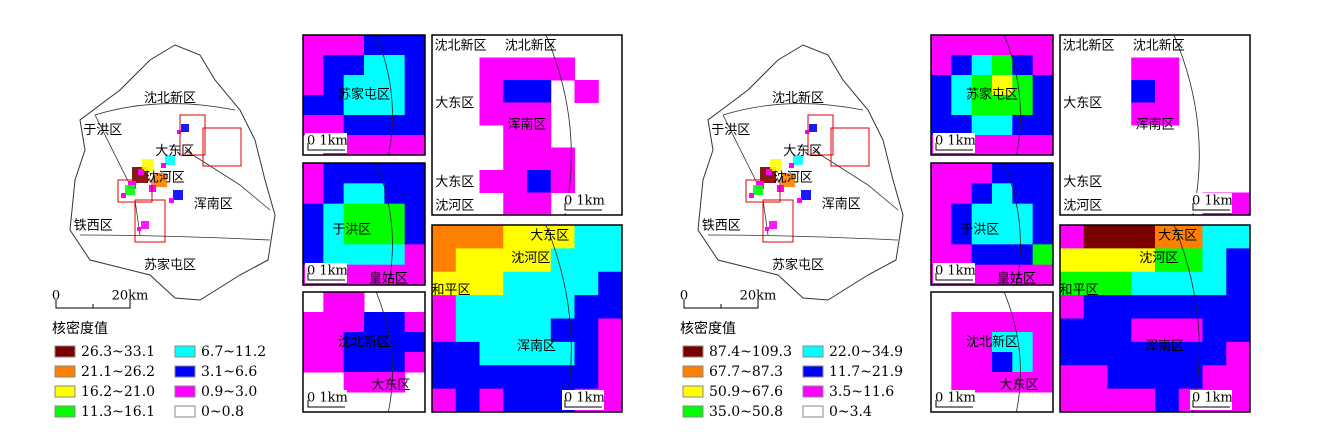 Image resolution: width=1317 pixels, height=432 pixels. Describe the element at coordinates (175, 172) in the screenshot. I see `district-boundary` at that location.